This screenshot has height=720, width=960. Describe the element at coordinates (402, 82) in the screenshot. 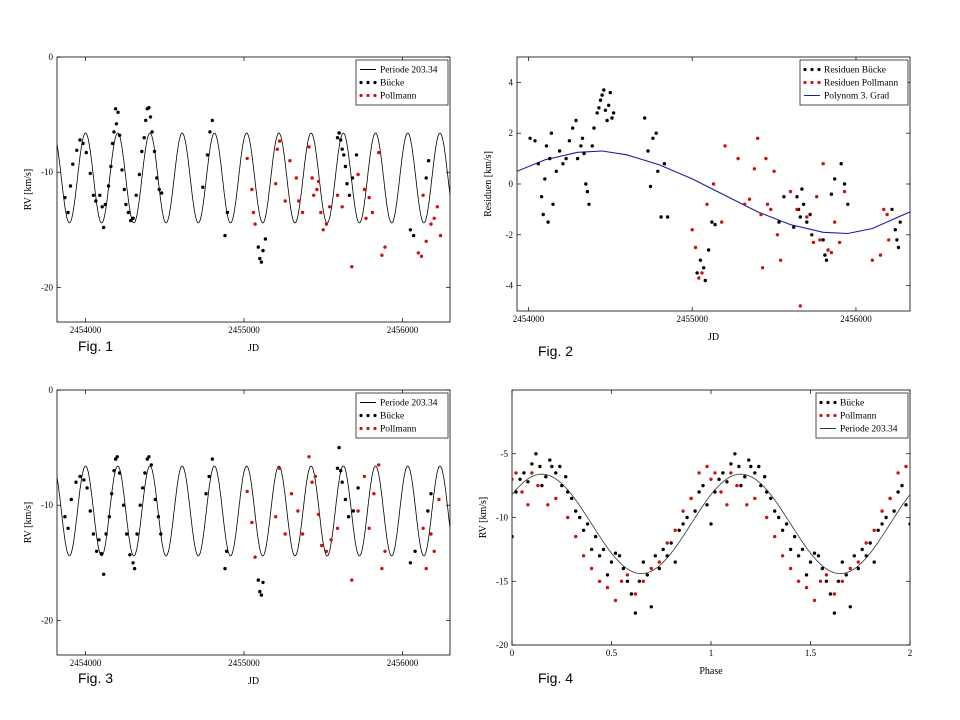

I see `fig1-legend` at that location.